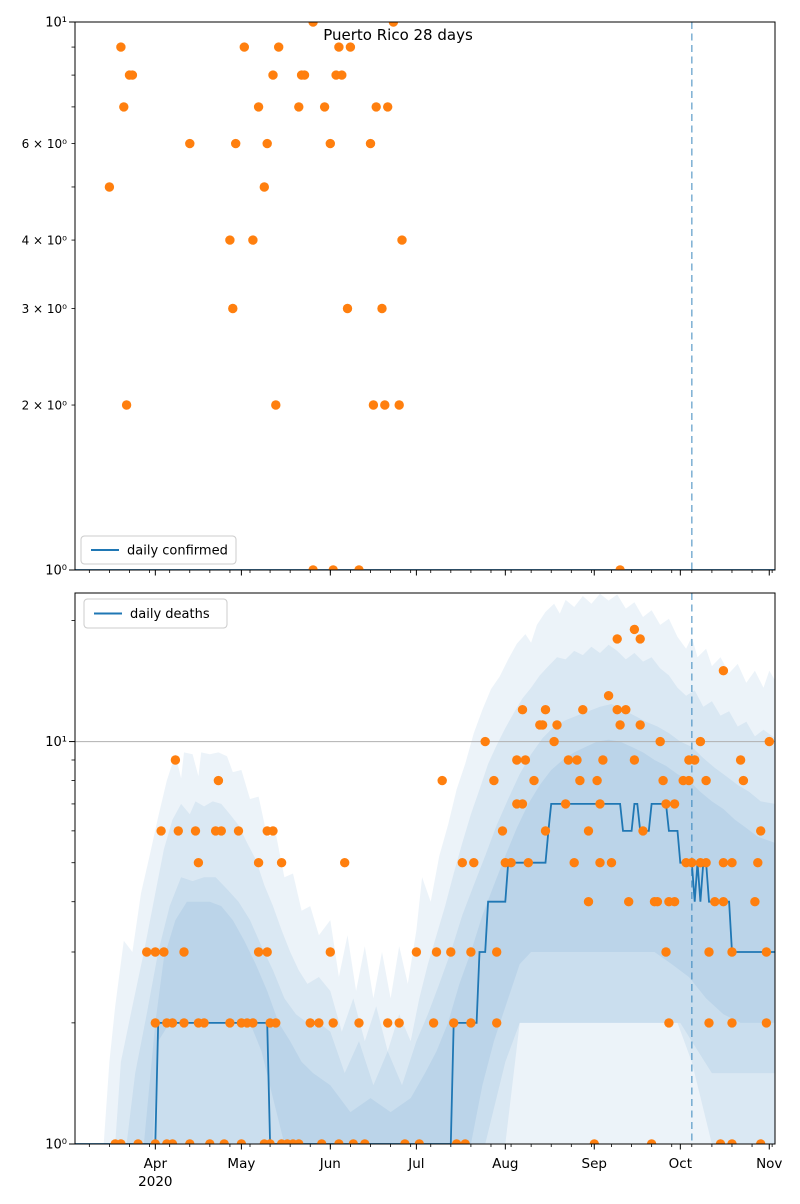 The height and width of the screenshot is (1204, 800). Describe the element at coordinates (48, 297) in the screenshot. I see `y-axis: 10¹ 6 × 10⁰ 4 × 10⁰ 3 × 10⁰ 2 × 10⁰ 10⁰` at that location.